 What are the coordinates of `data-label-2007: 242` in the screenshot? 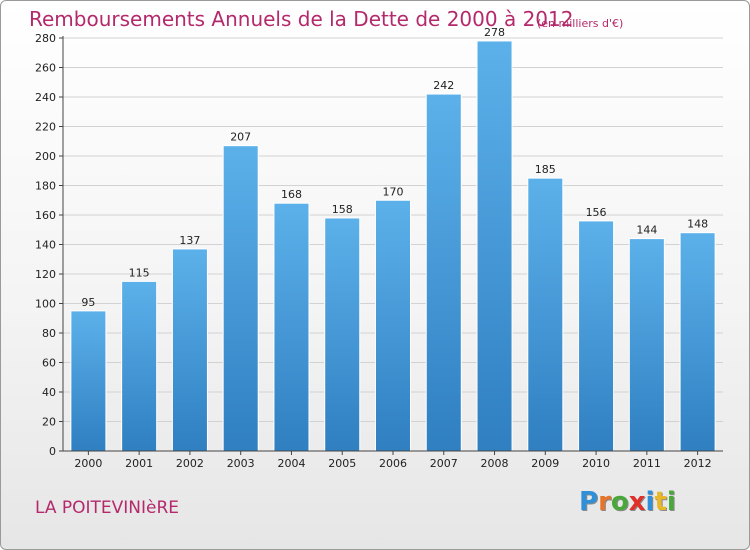 It's located at (443, 85).